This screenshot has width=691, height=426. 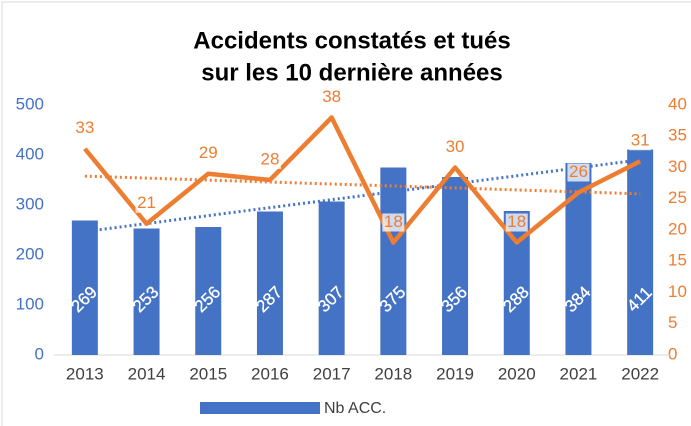 I want to click on legend-swatch, so click(x=260, y=408).